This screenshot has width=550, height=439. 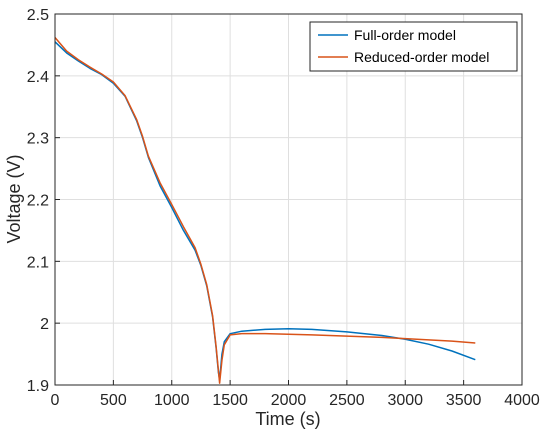 What do you see at coordinates (14, 198) in the screenshot?
I see `y-axis-label: Voltage (V)` at bounding box center [14, 198].